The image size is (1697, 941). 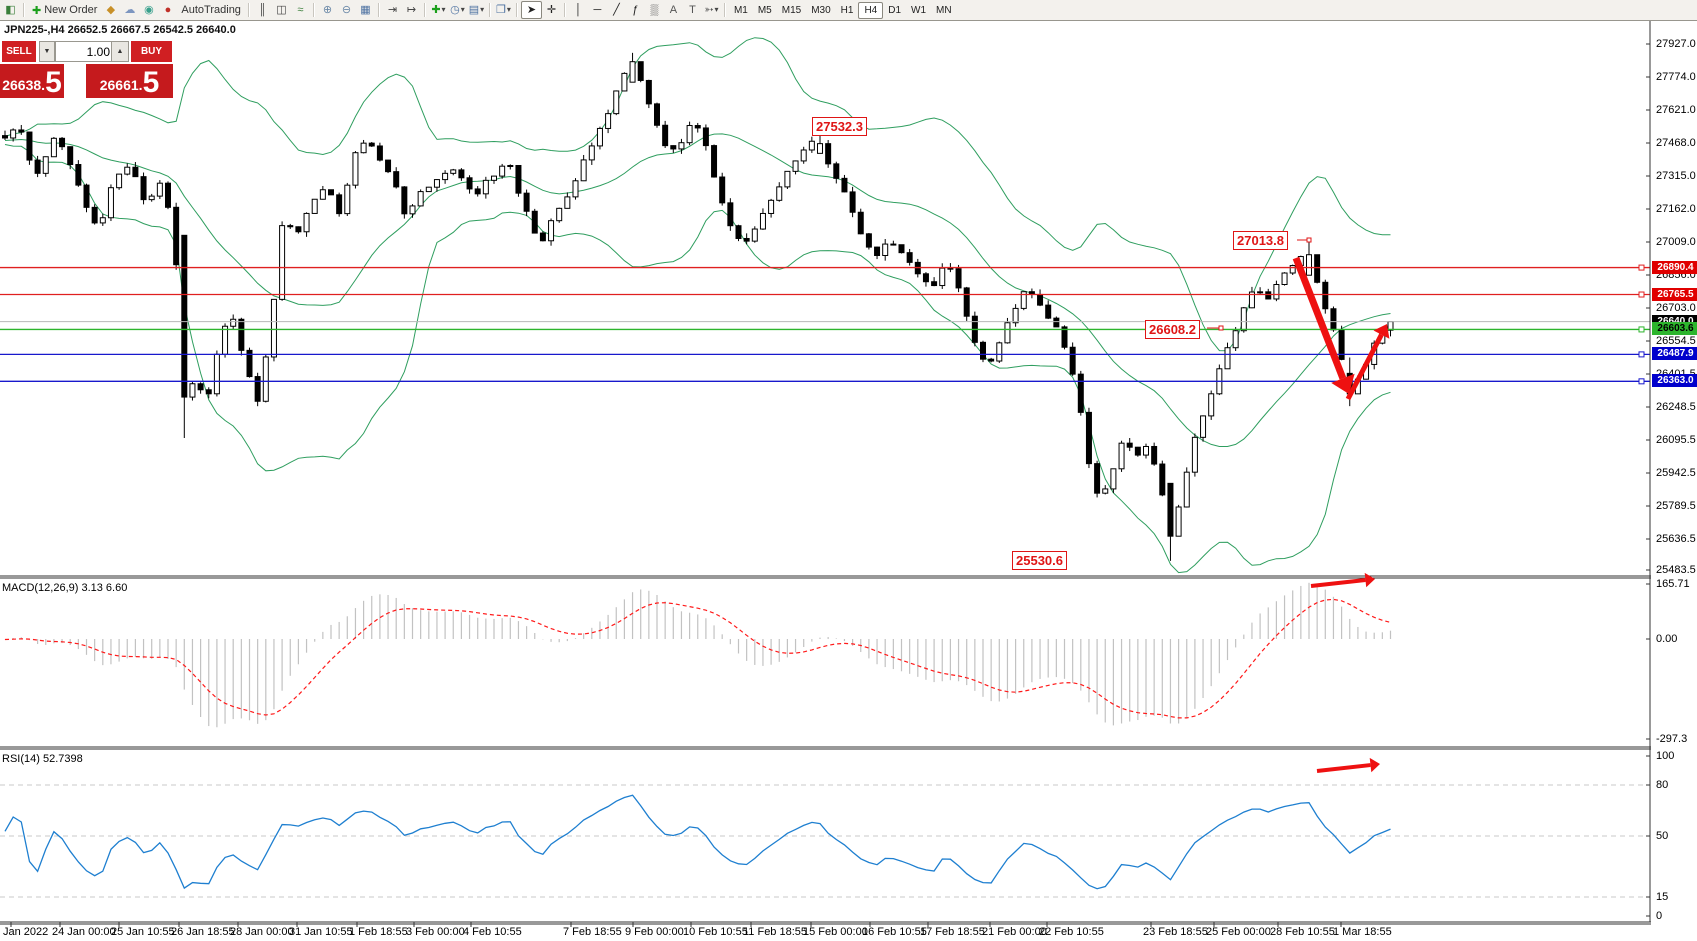 What do you see at coordinates (203, 932) in the screenshot?
I see `time-axis-label: 26 Jan 18:55` at bounding box center [203, 932].